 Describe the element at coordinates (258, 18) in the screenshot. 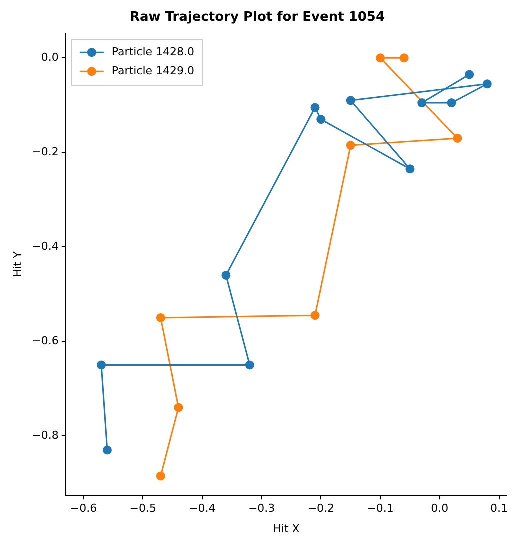

I see `chart-title: Raw Trajectory Plot for Event 1054` at that location.